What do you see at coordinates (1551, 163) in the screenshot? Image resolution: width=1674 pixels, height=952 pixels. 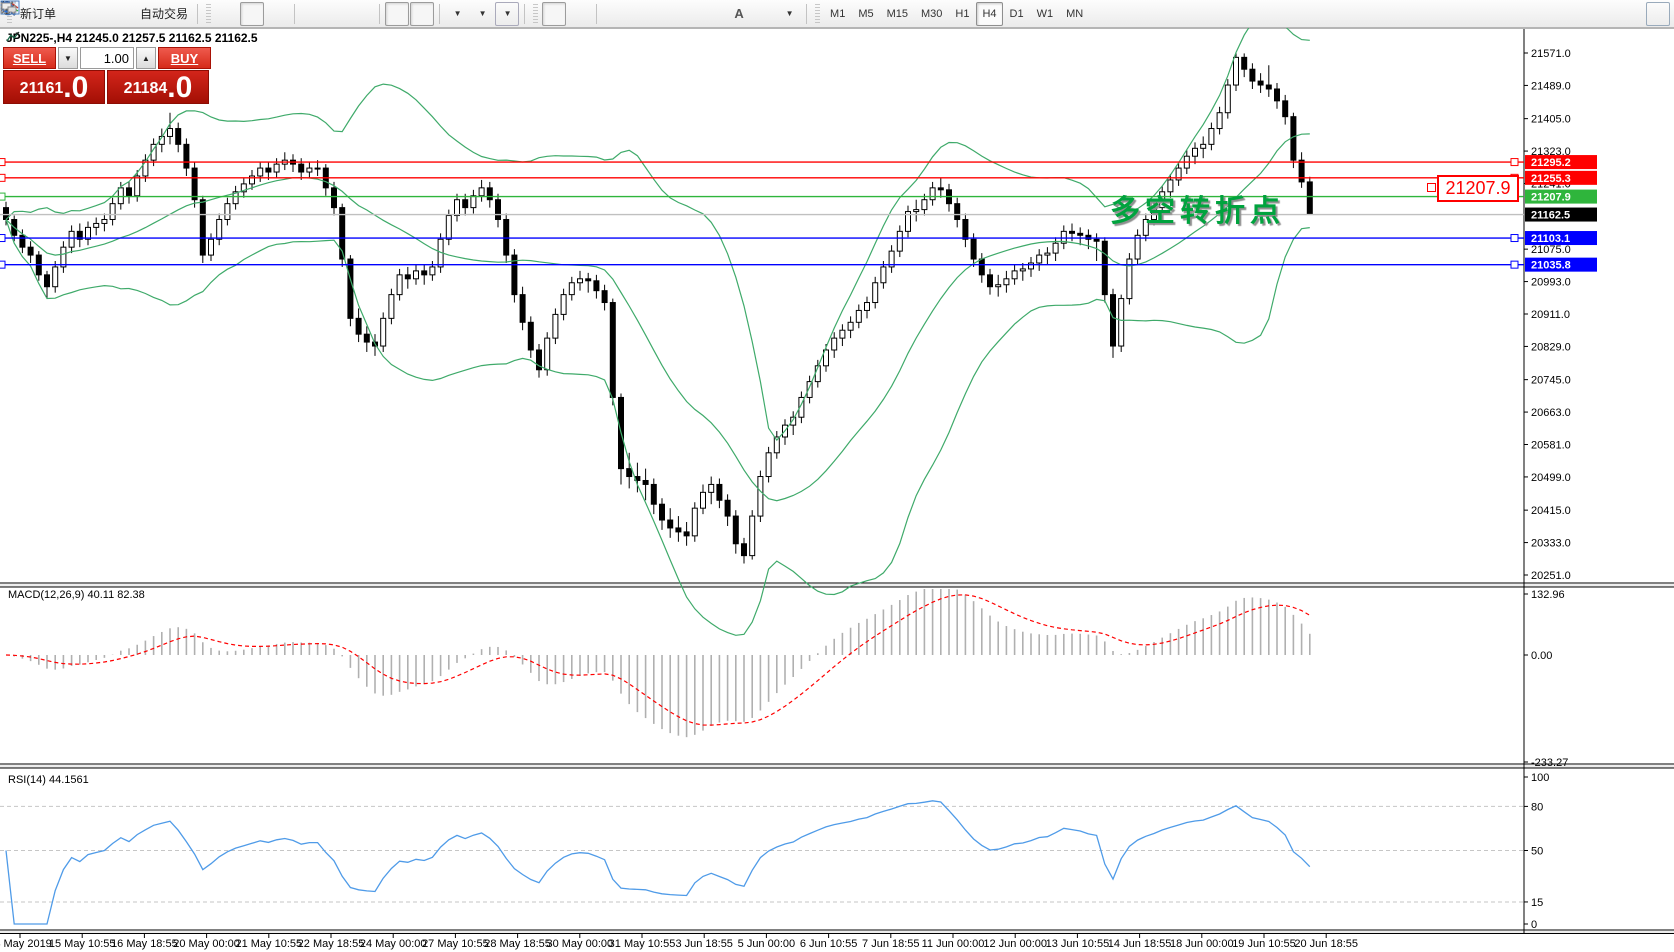 I see `price-badge-label: 21295.2` at bounding box center [1551, 163].